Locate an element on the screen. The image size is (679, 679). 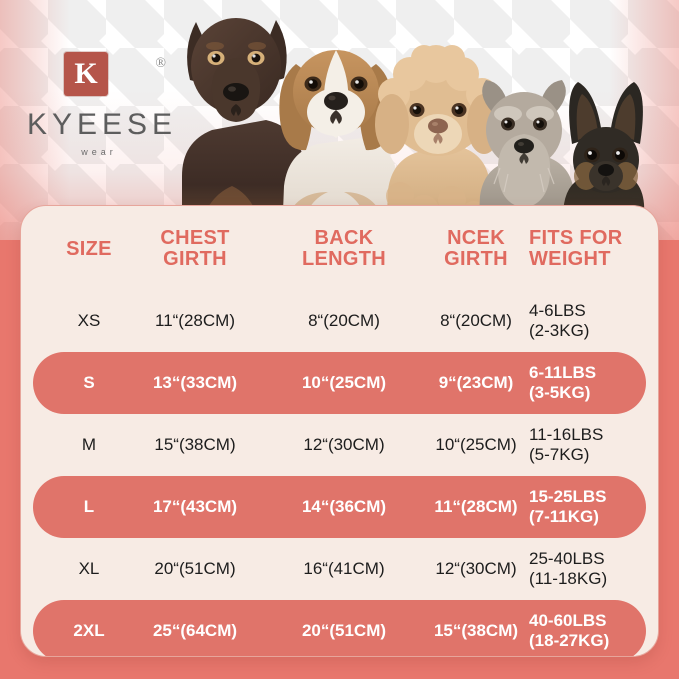
column-header-back-length: BACK LENGTH is located at coordinates (344, 248).